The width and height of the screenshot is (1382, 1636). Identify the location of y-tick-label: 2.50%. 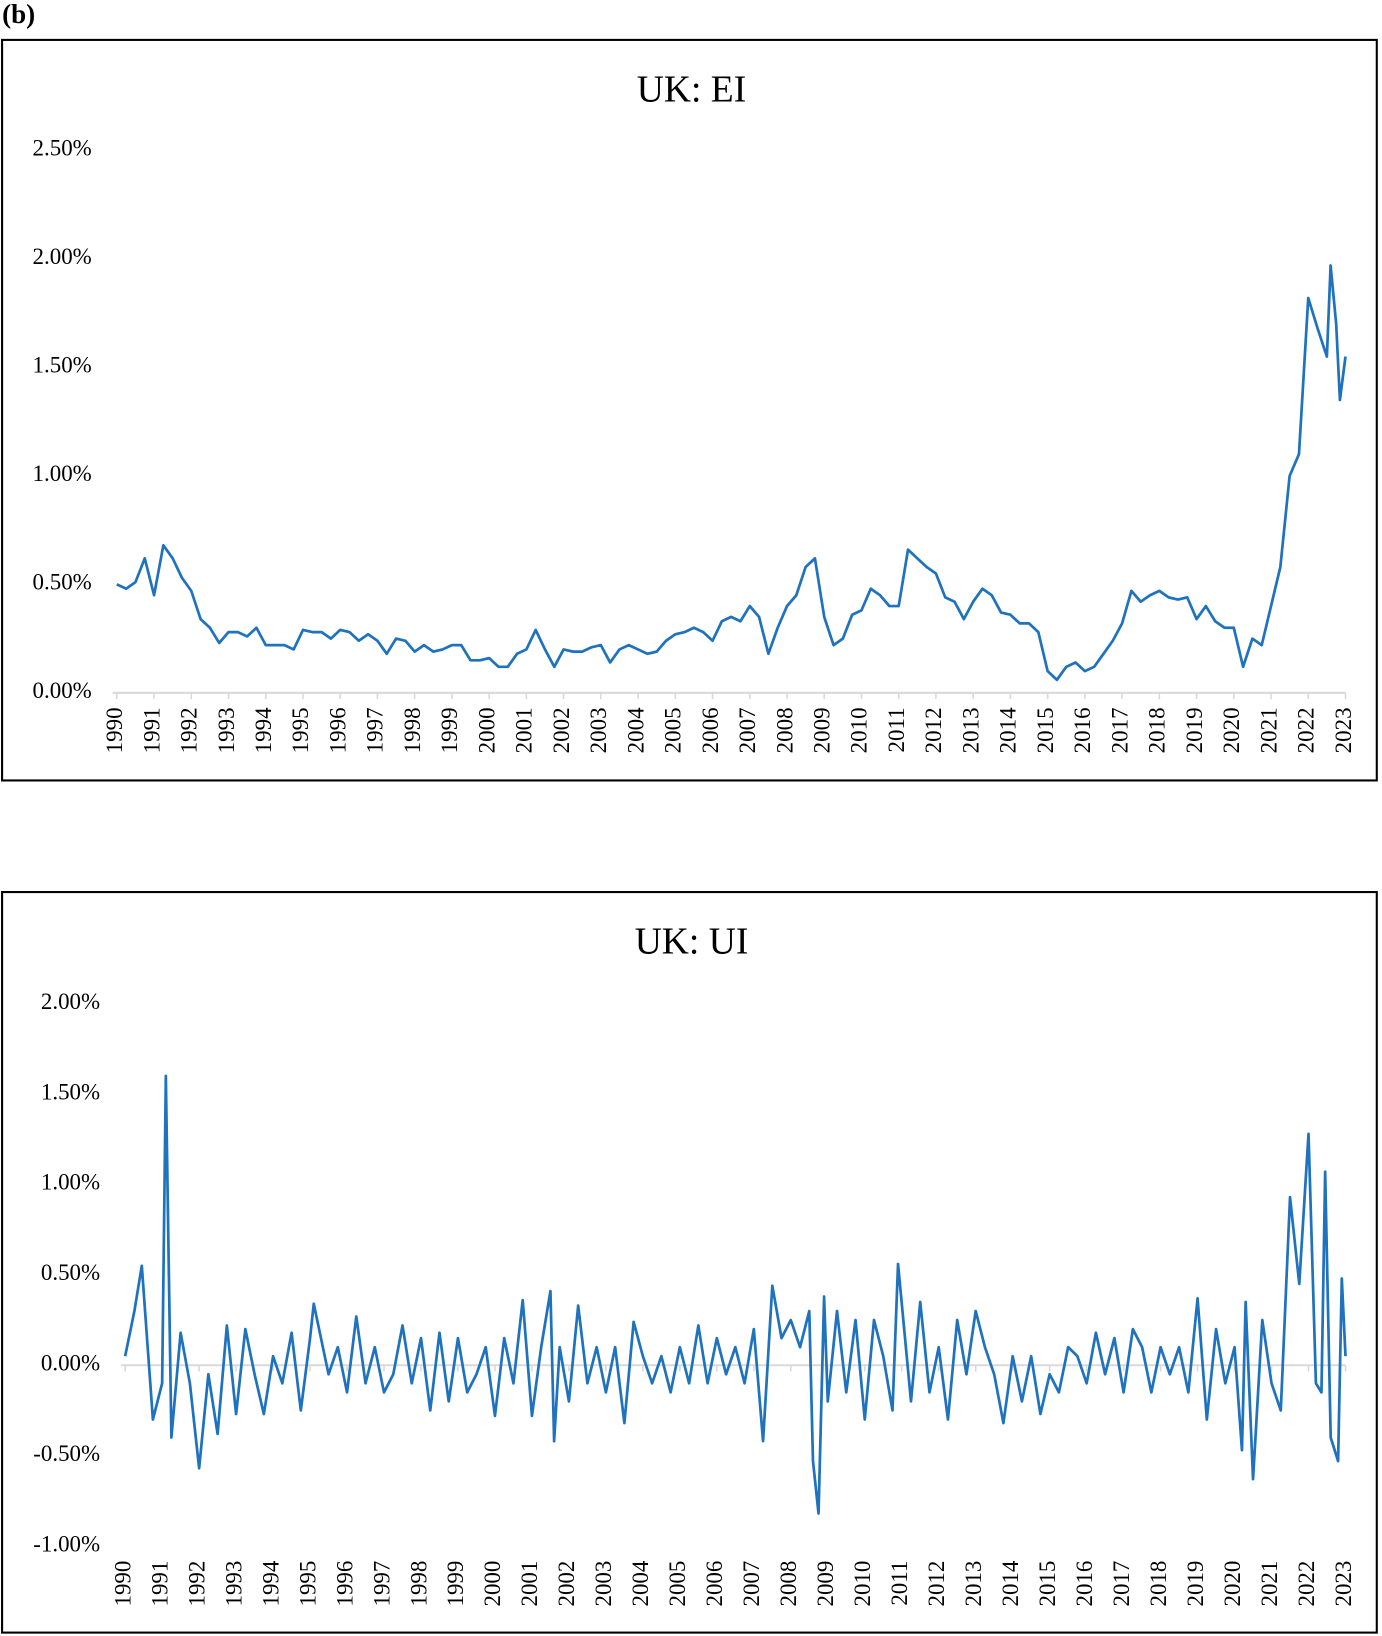
(62, 148).